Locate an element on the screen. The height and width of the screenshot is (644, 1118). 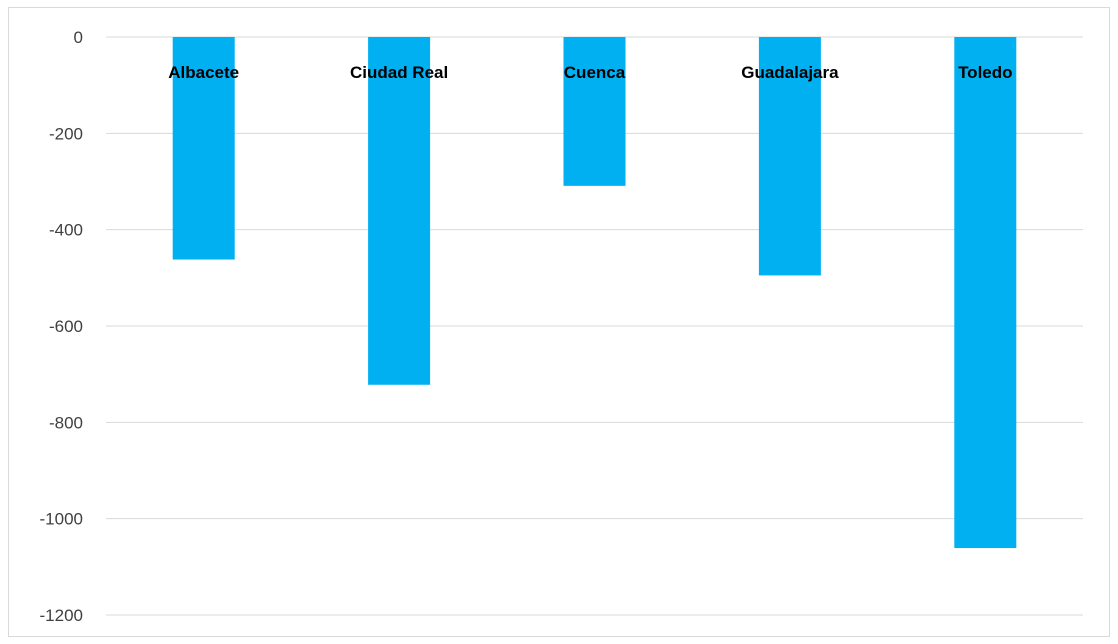
y-tick-label: -1000 is located at coordinates (61, 519).